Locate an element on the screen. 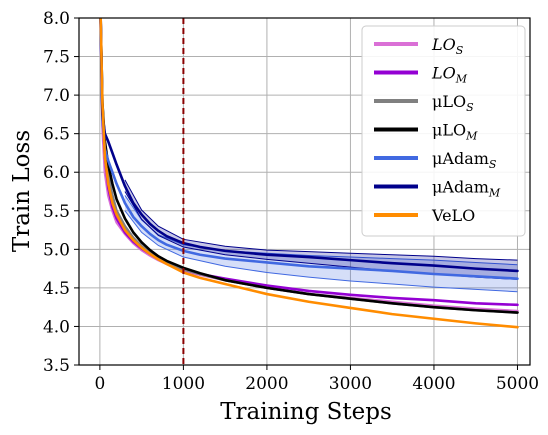 The image size is (548, 435). legend-label: μAdamS is located at coordinates (464, 160).